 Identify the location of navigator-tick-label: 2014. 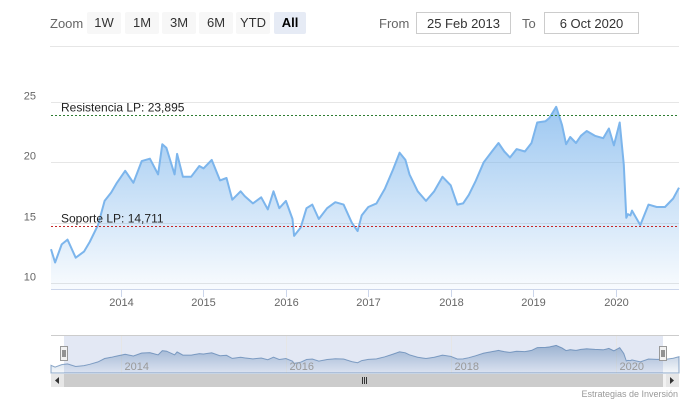
(137, 367).